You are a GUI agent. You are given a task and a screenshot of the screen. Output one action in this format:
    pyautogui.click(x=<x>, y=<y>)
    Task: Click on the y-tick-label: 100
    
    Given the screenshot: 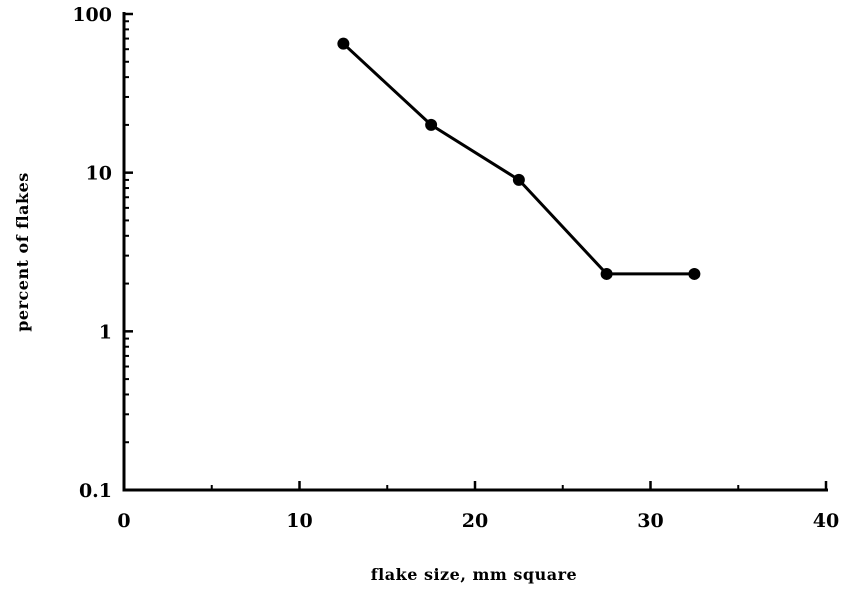 What is the action you would take?
    pyautogui.click(x=92, y=15)
    